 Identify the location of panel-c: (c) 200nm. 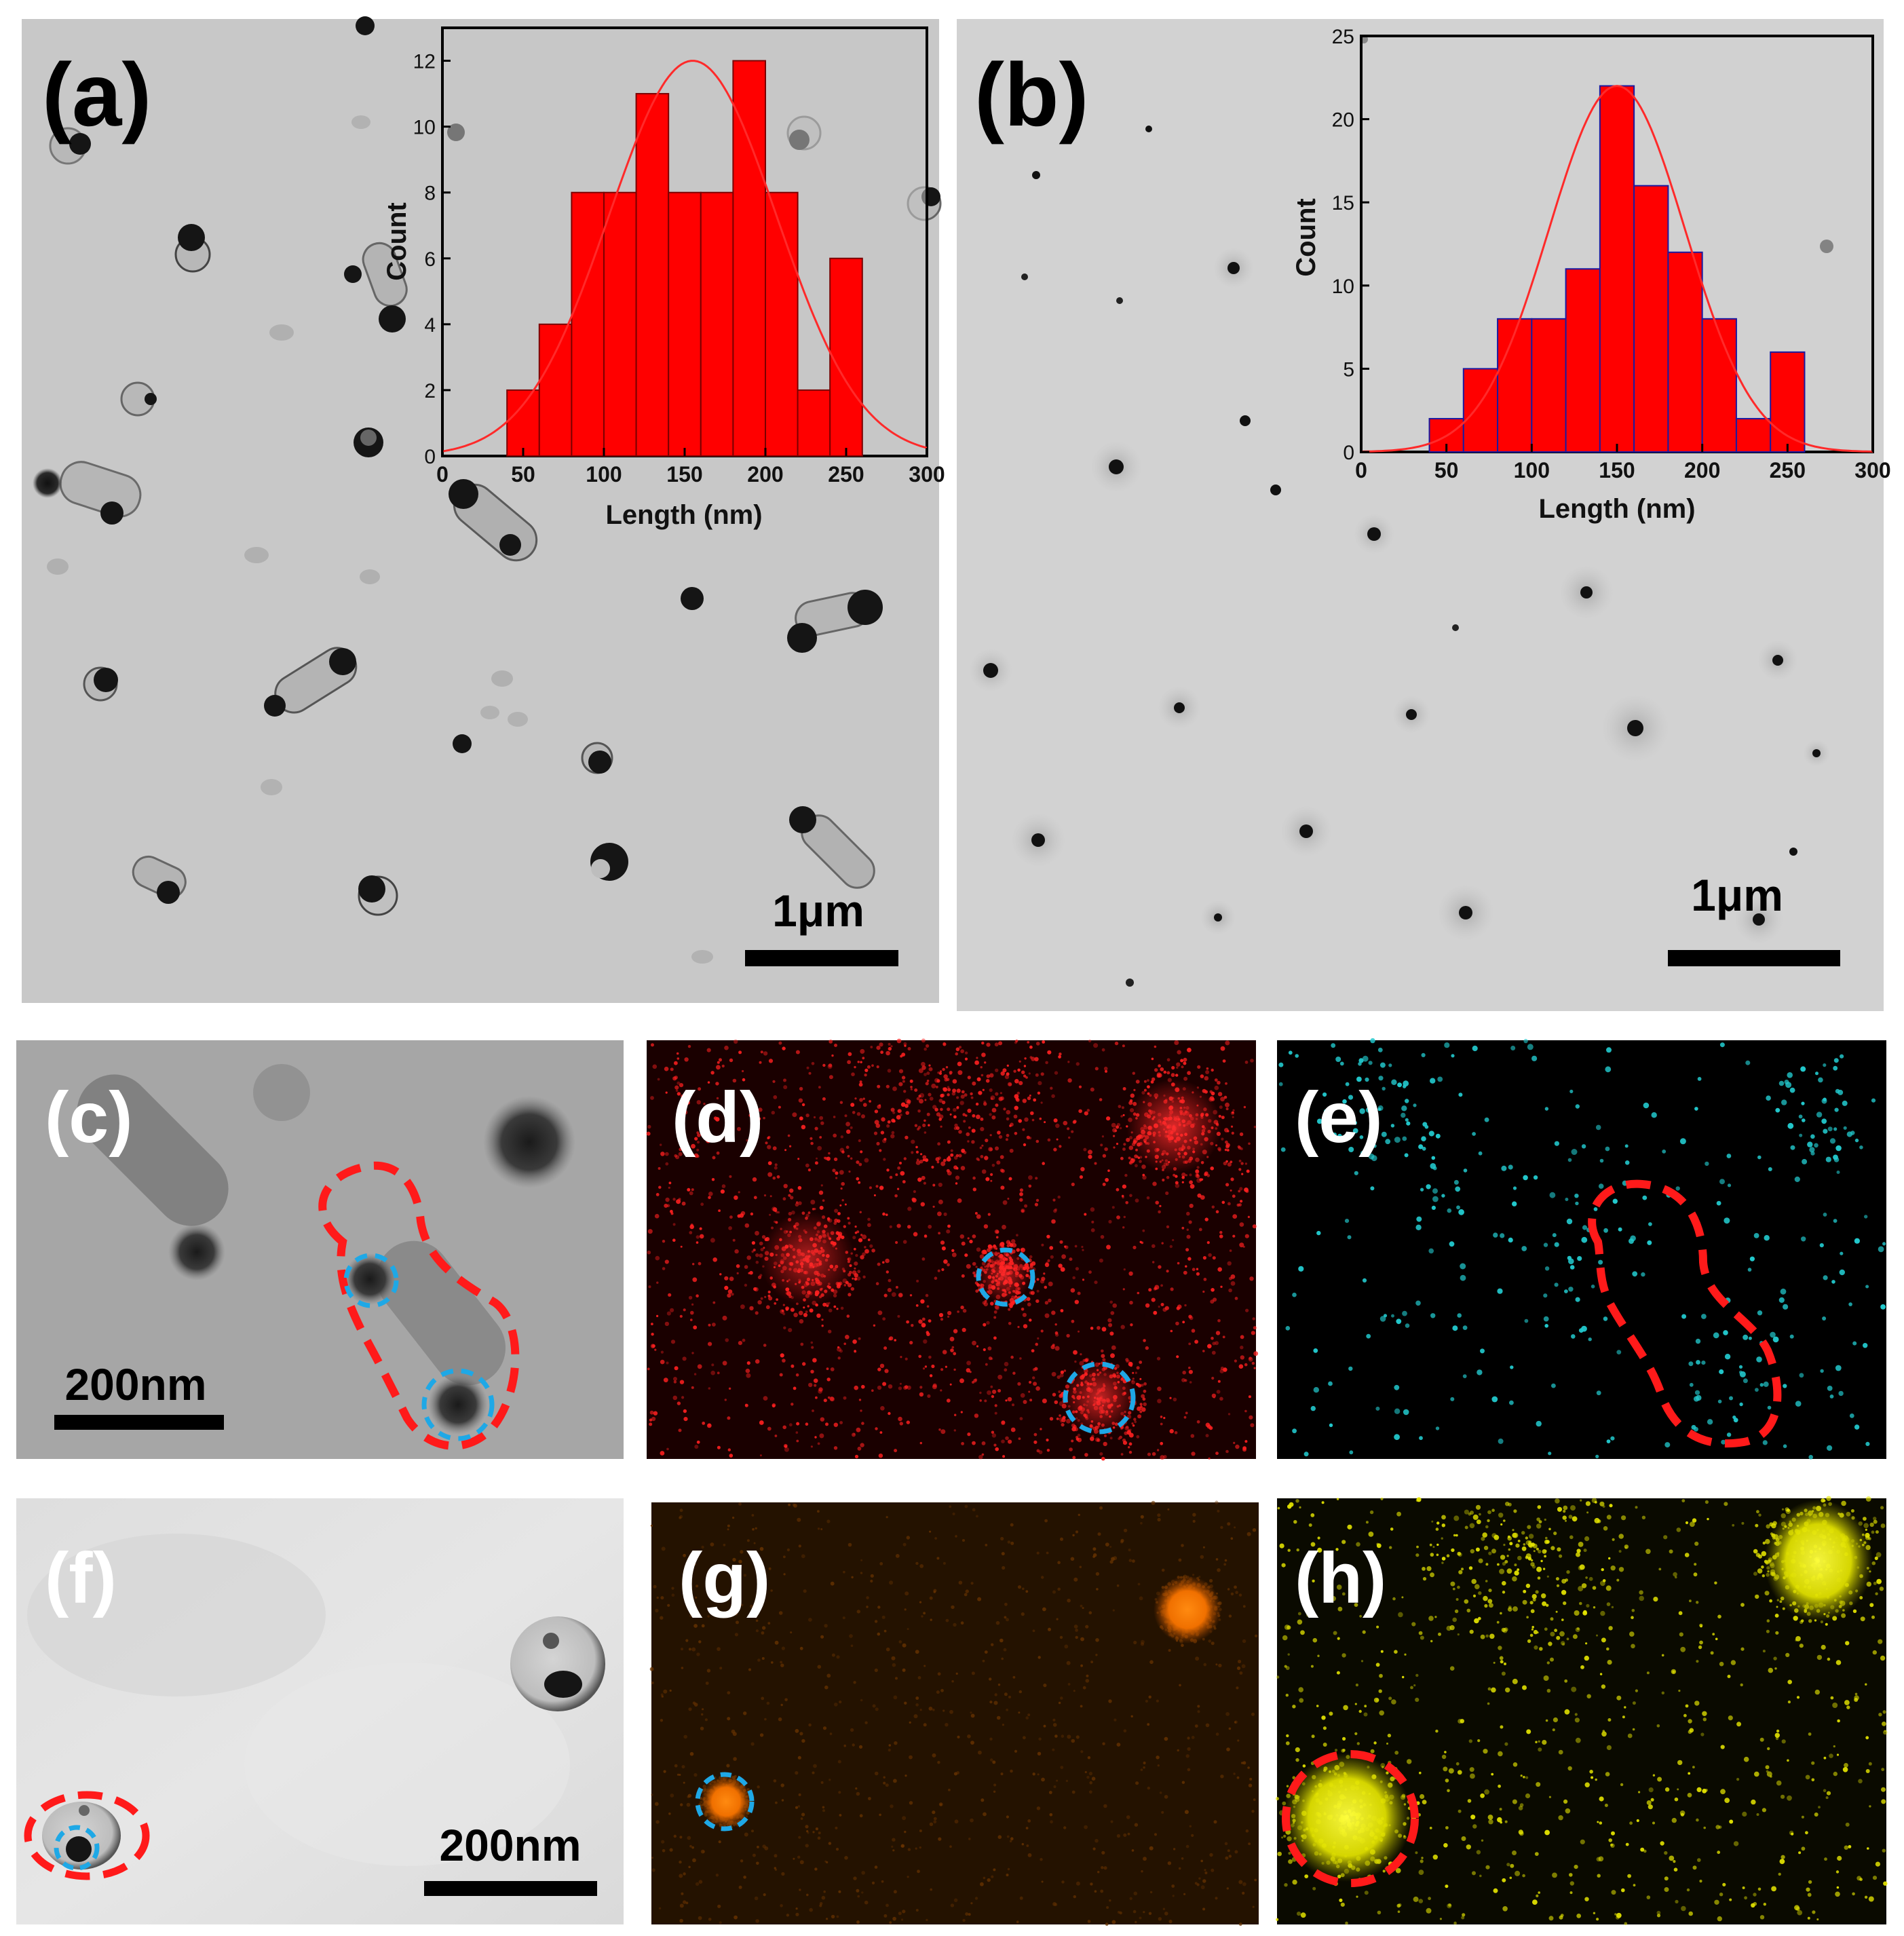
(320, 1249).